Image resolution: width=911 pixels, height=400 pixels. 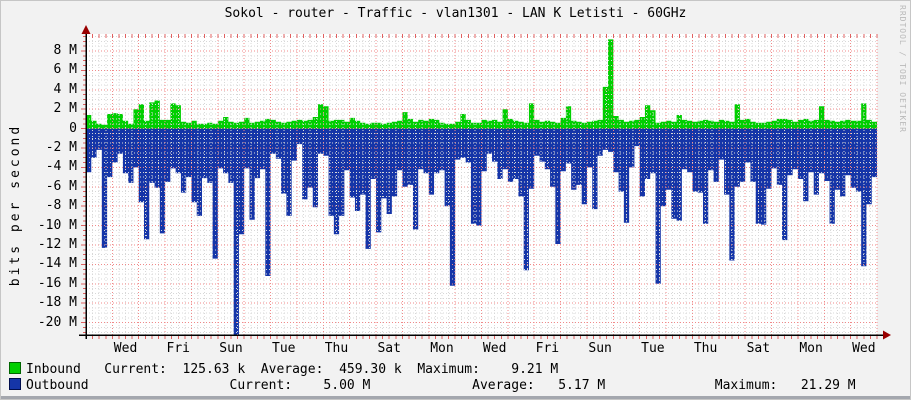 I want to click on y-tick-label: -14 M, so click(x=57, y=264).